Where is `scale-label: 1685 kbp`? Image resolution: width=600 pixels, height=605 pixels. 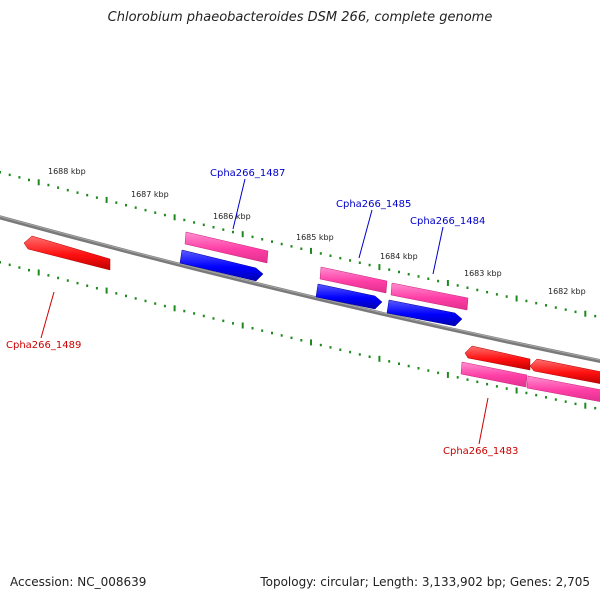
scale-label: 1685 kbp is located at coordinates (315, 237).